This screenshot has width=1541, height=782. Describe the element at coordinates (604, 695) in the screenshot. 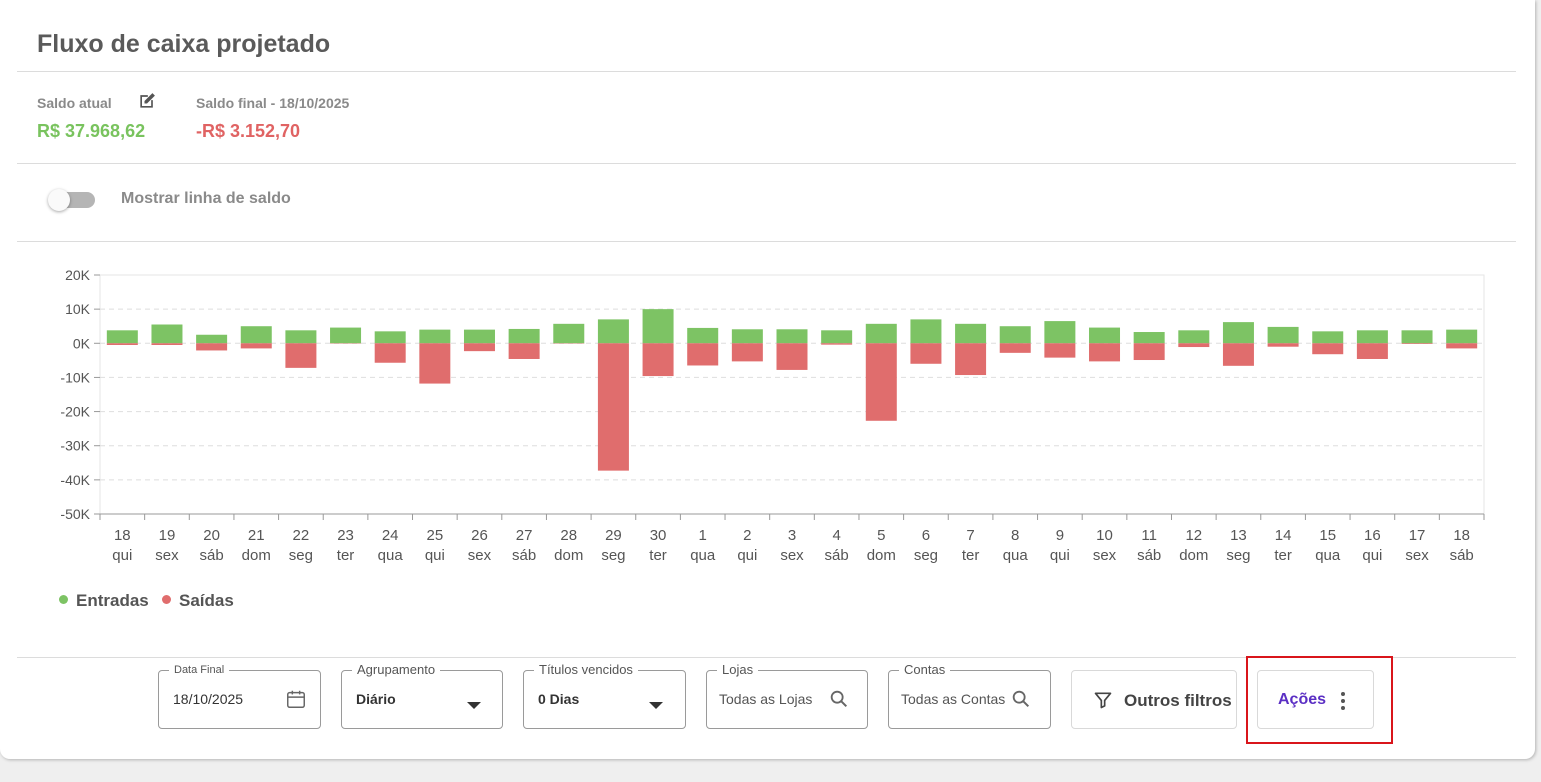

I see `overdue-select: Títulos vencidos 0 Dias` at that location.